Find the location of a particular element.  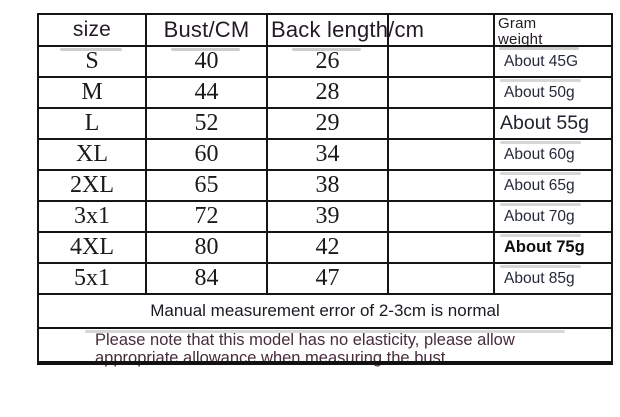

bust-cell: 40 is located at coordinates (207, 62).